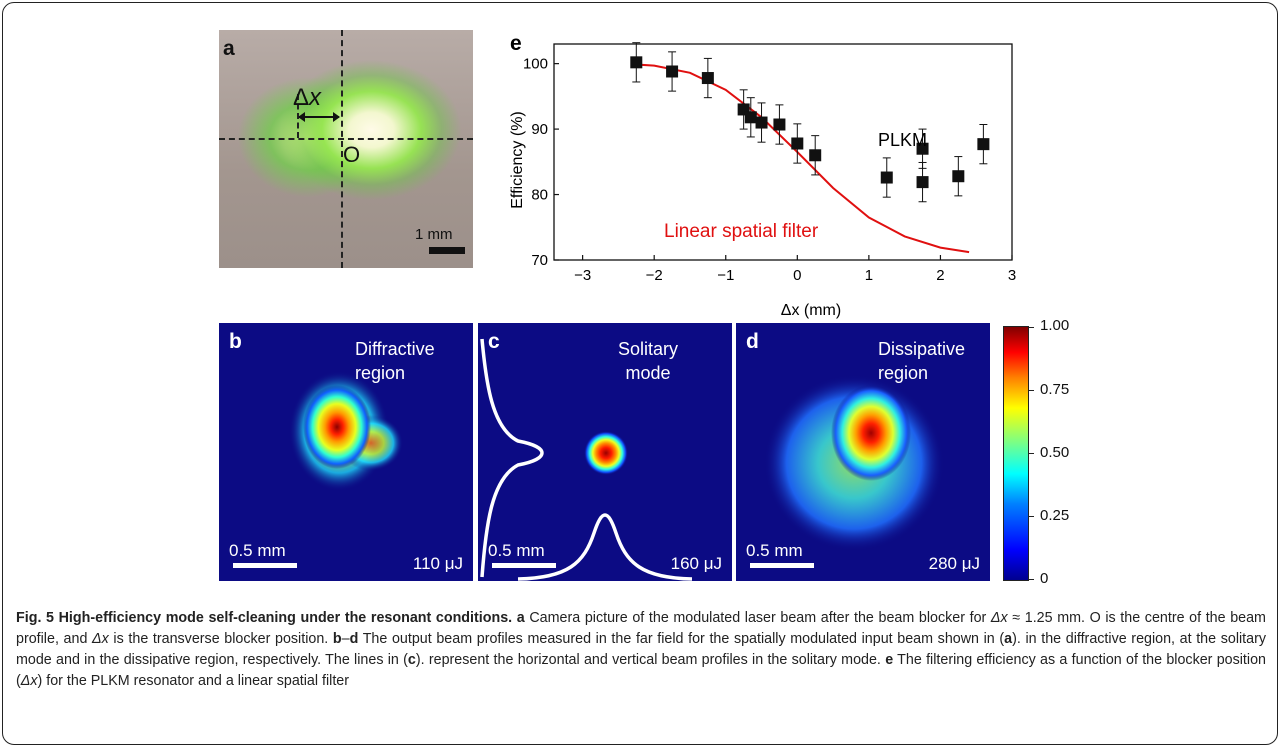 This screenshot has width=1282, height=749. I want to click on delta-x-label: Δx, so click(307, 98).